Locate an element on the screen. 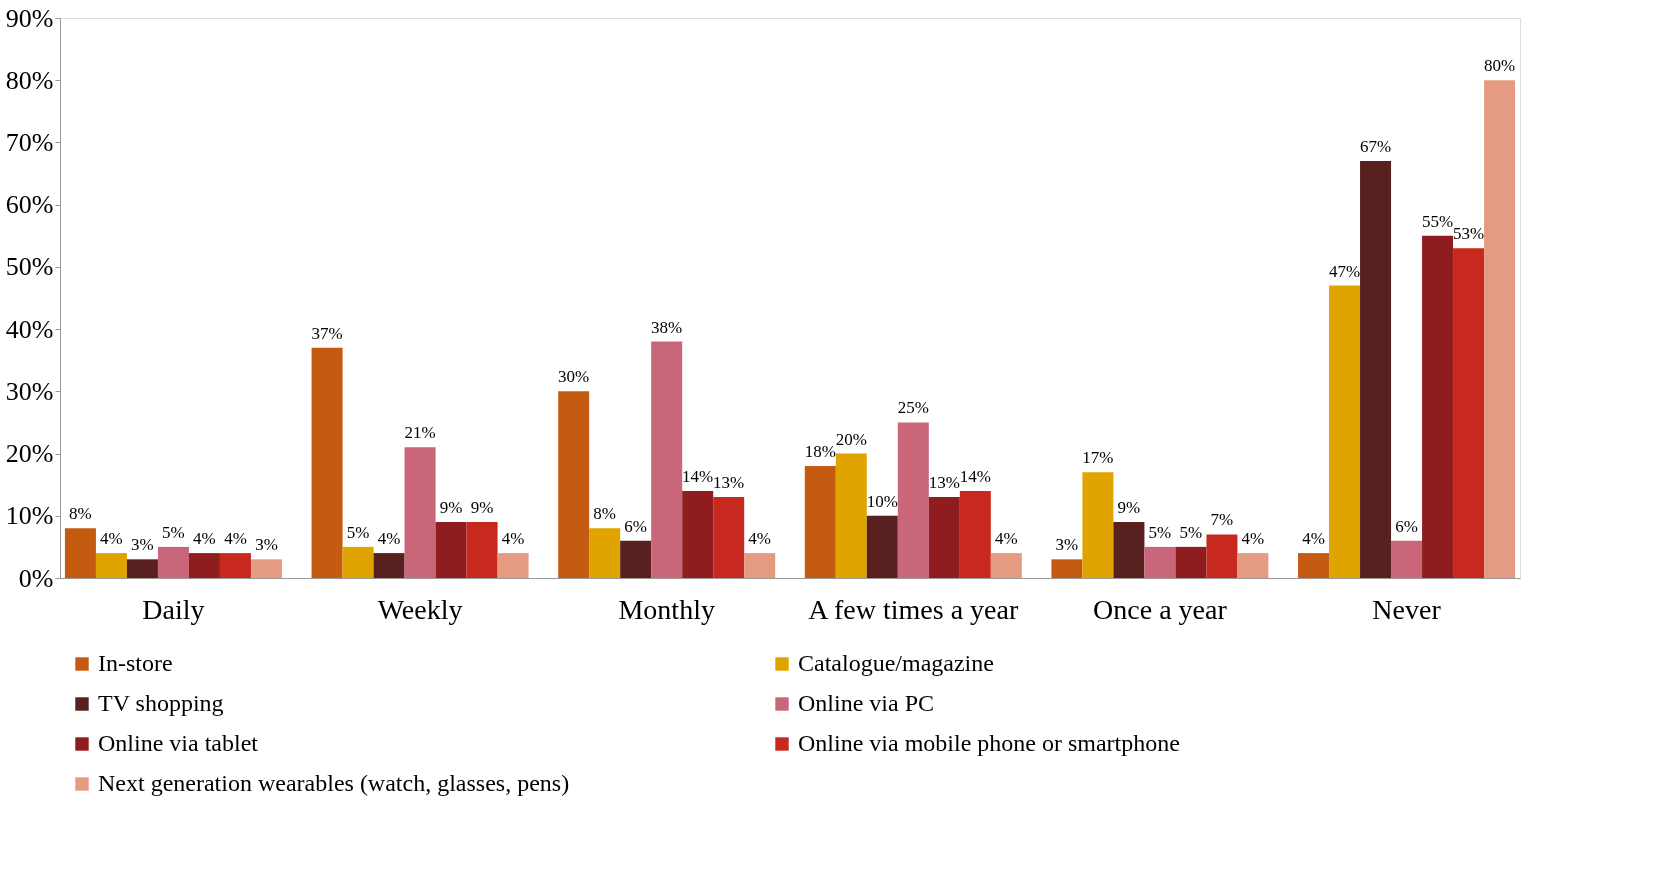 The width and height of the screenshot is (1655, 896). y-tick-label: 20% is located at coordinates (29, 454).